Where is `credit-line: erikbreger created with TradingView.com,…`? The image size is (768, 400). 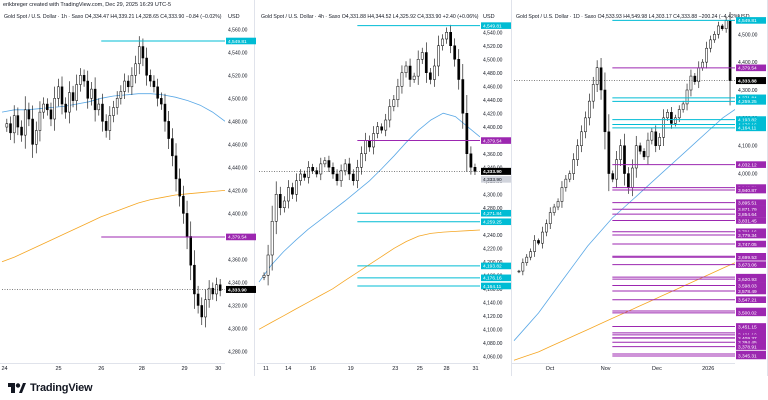
credit-line: erikbreger created with TradingView.com,… is located at coordinates (87, 5).